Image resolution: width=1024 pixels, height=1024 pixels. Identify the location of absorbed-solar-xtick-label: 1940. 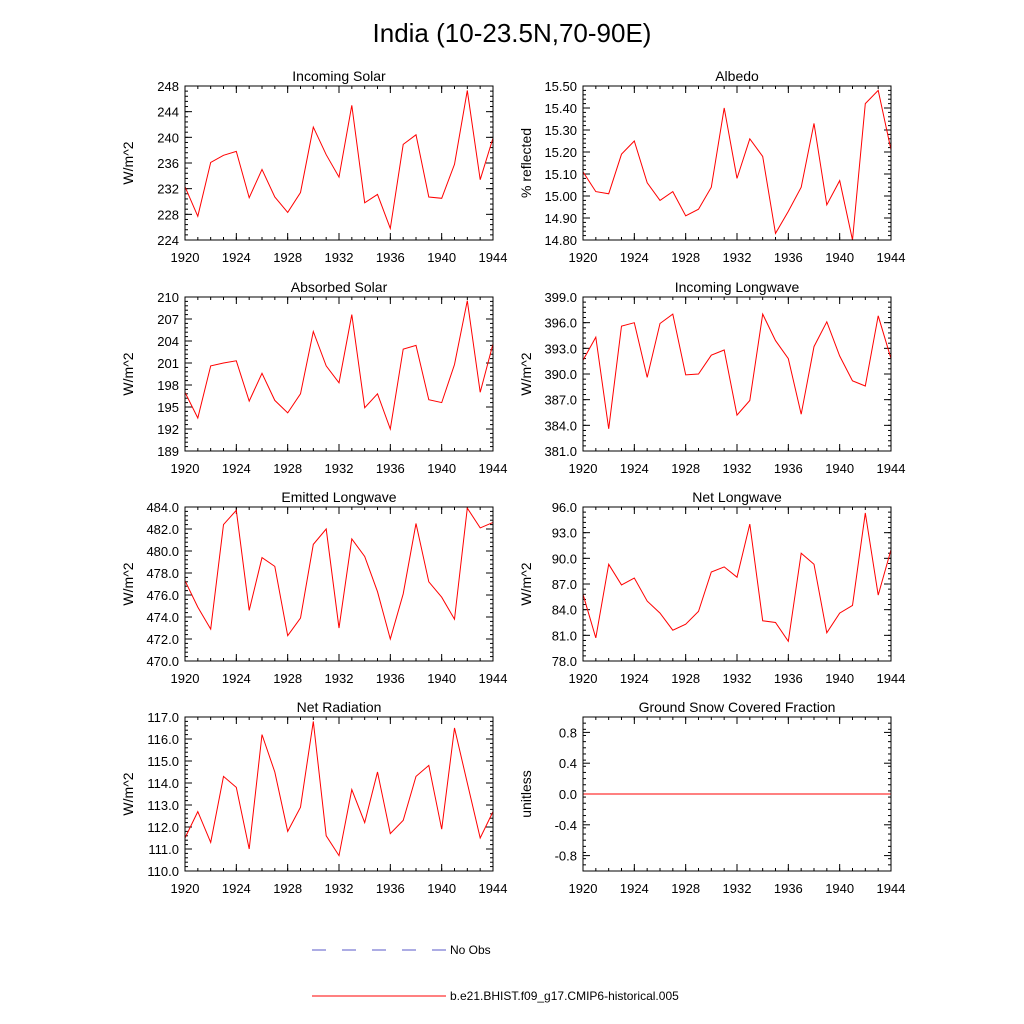
(441, 468).